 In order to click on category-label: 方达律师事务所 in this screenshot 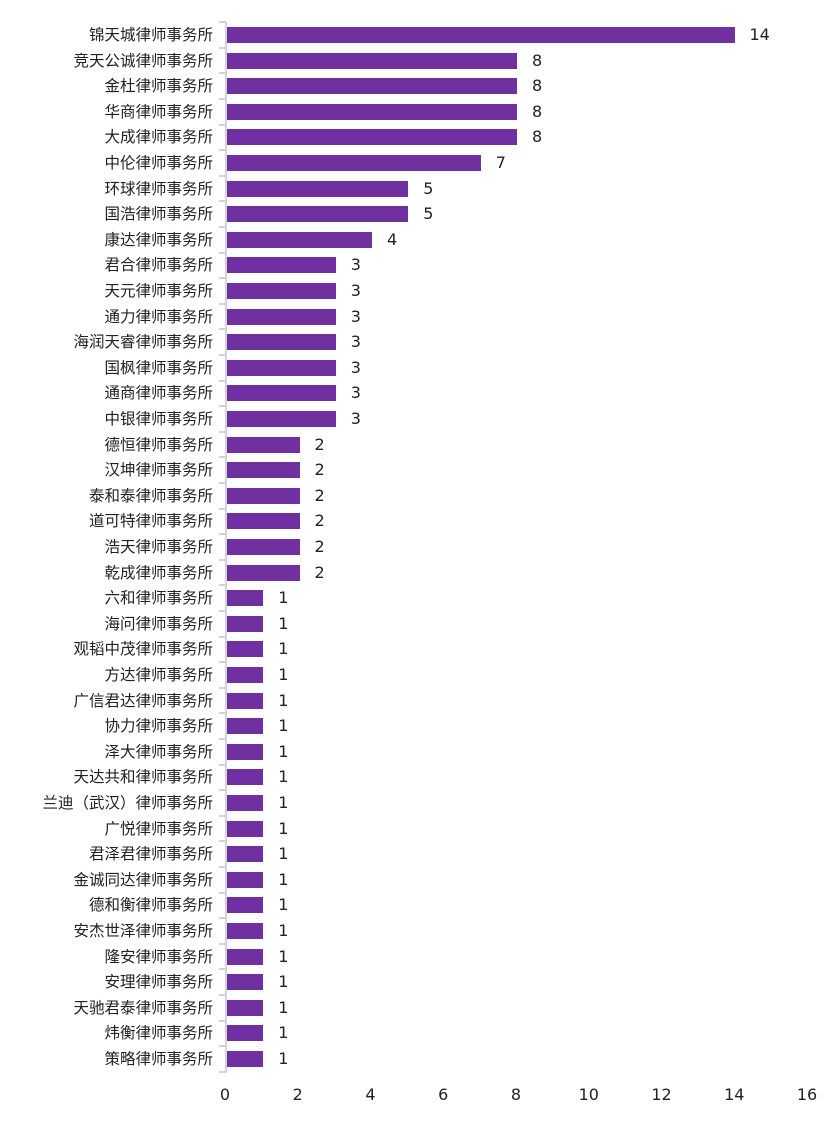, I will do `click(158, 675)`.